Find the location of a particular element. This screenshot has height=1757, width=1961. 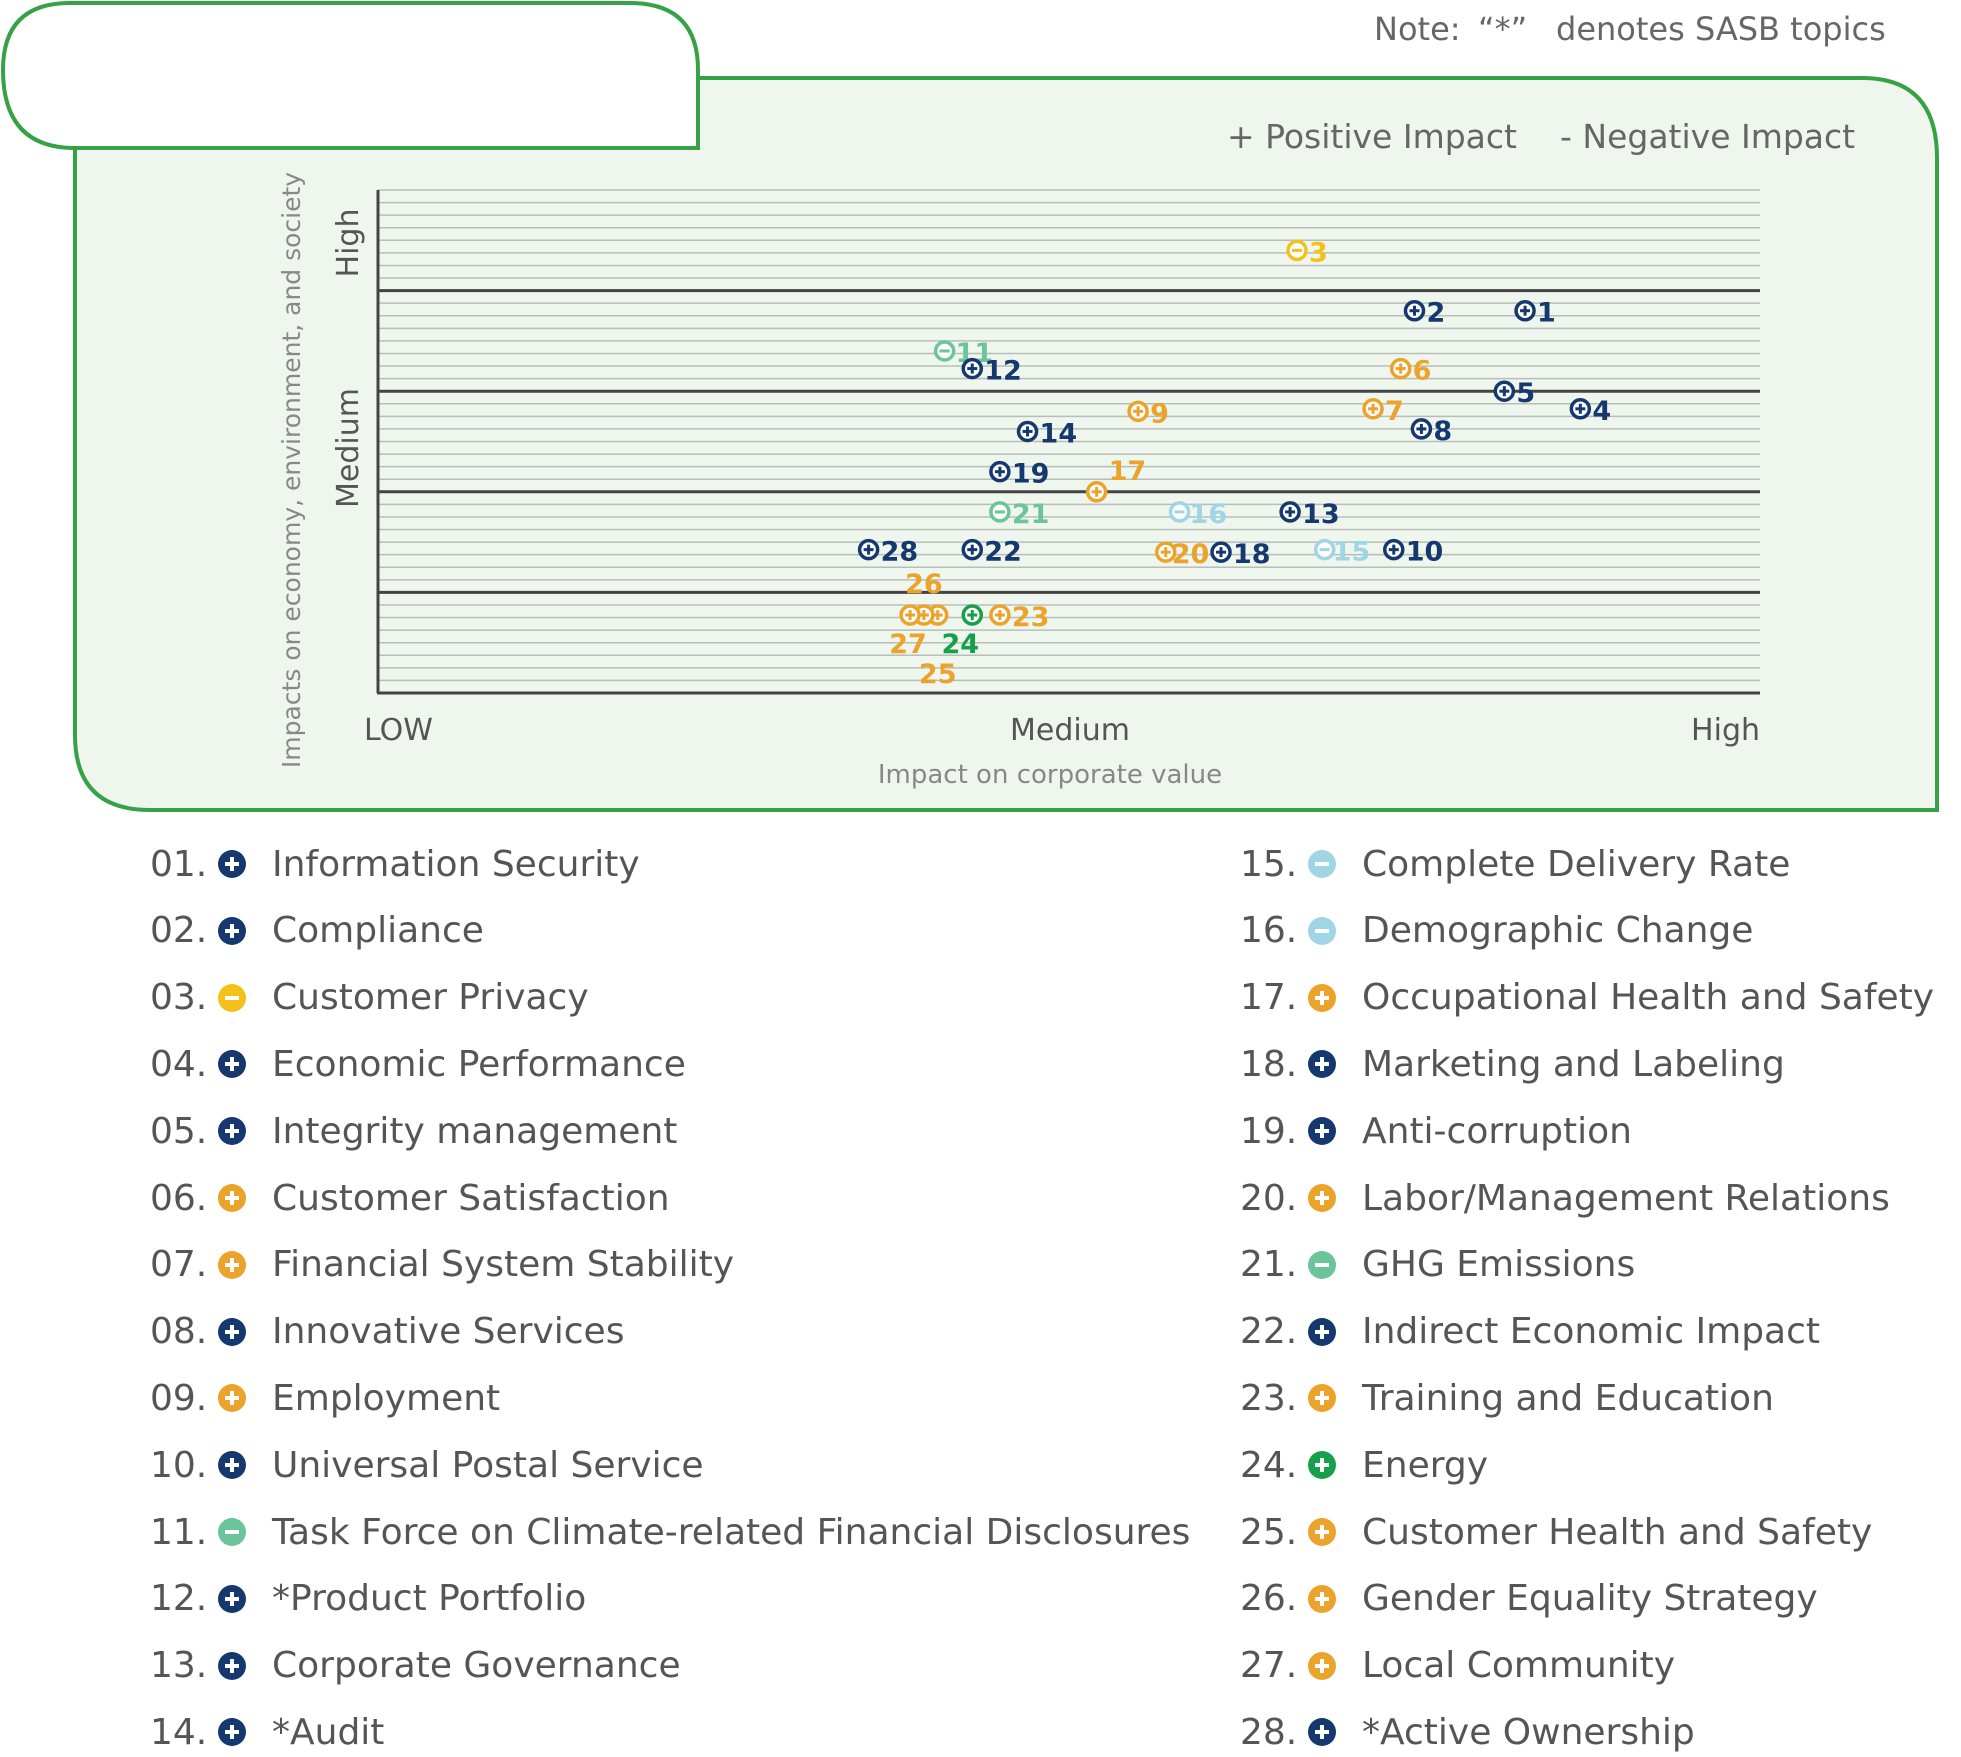

legend-label: GHG Emissions is located at coordinates (1499, 1265).